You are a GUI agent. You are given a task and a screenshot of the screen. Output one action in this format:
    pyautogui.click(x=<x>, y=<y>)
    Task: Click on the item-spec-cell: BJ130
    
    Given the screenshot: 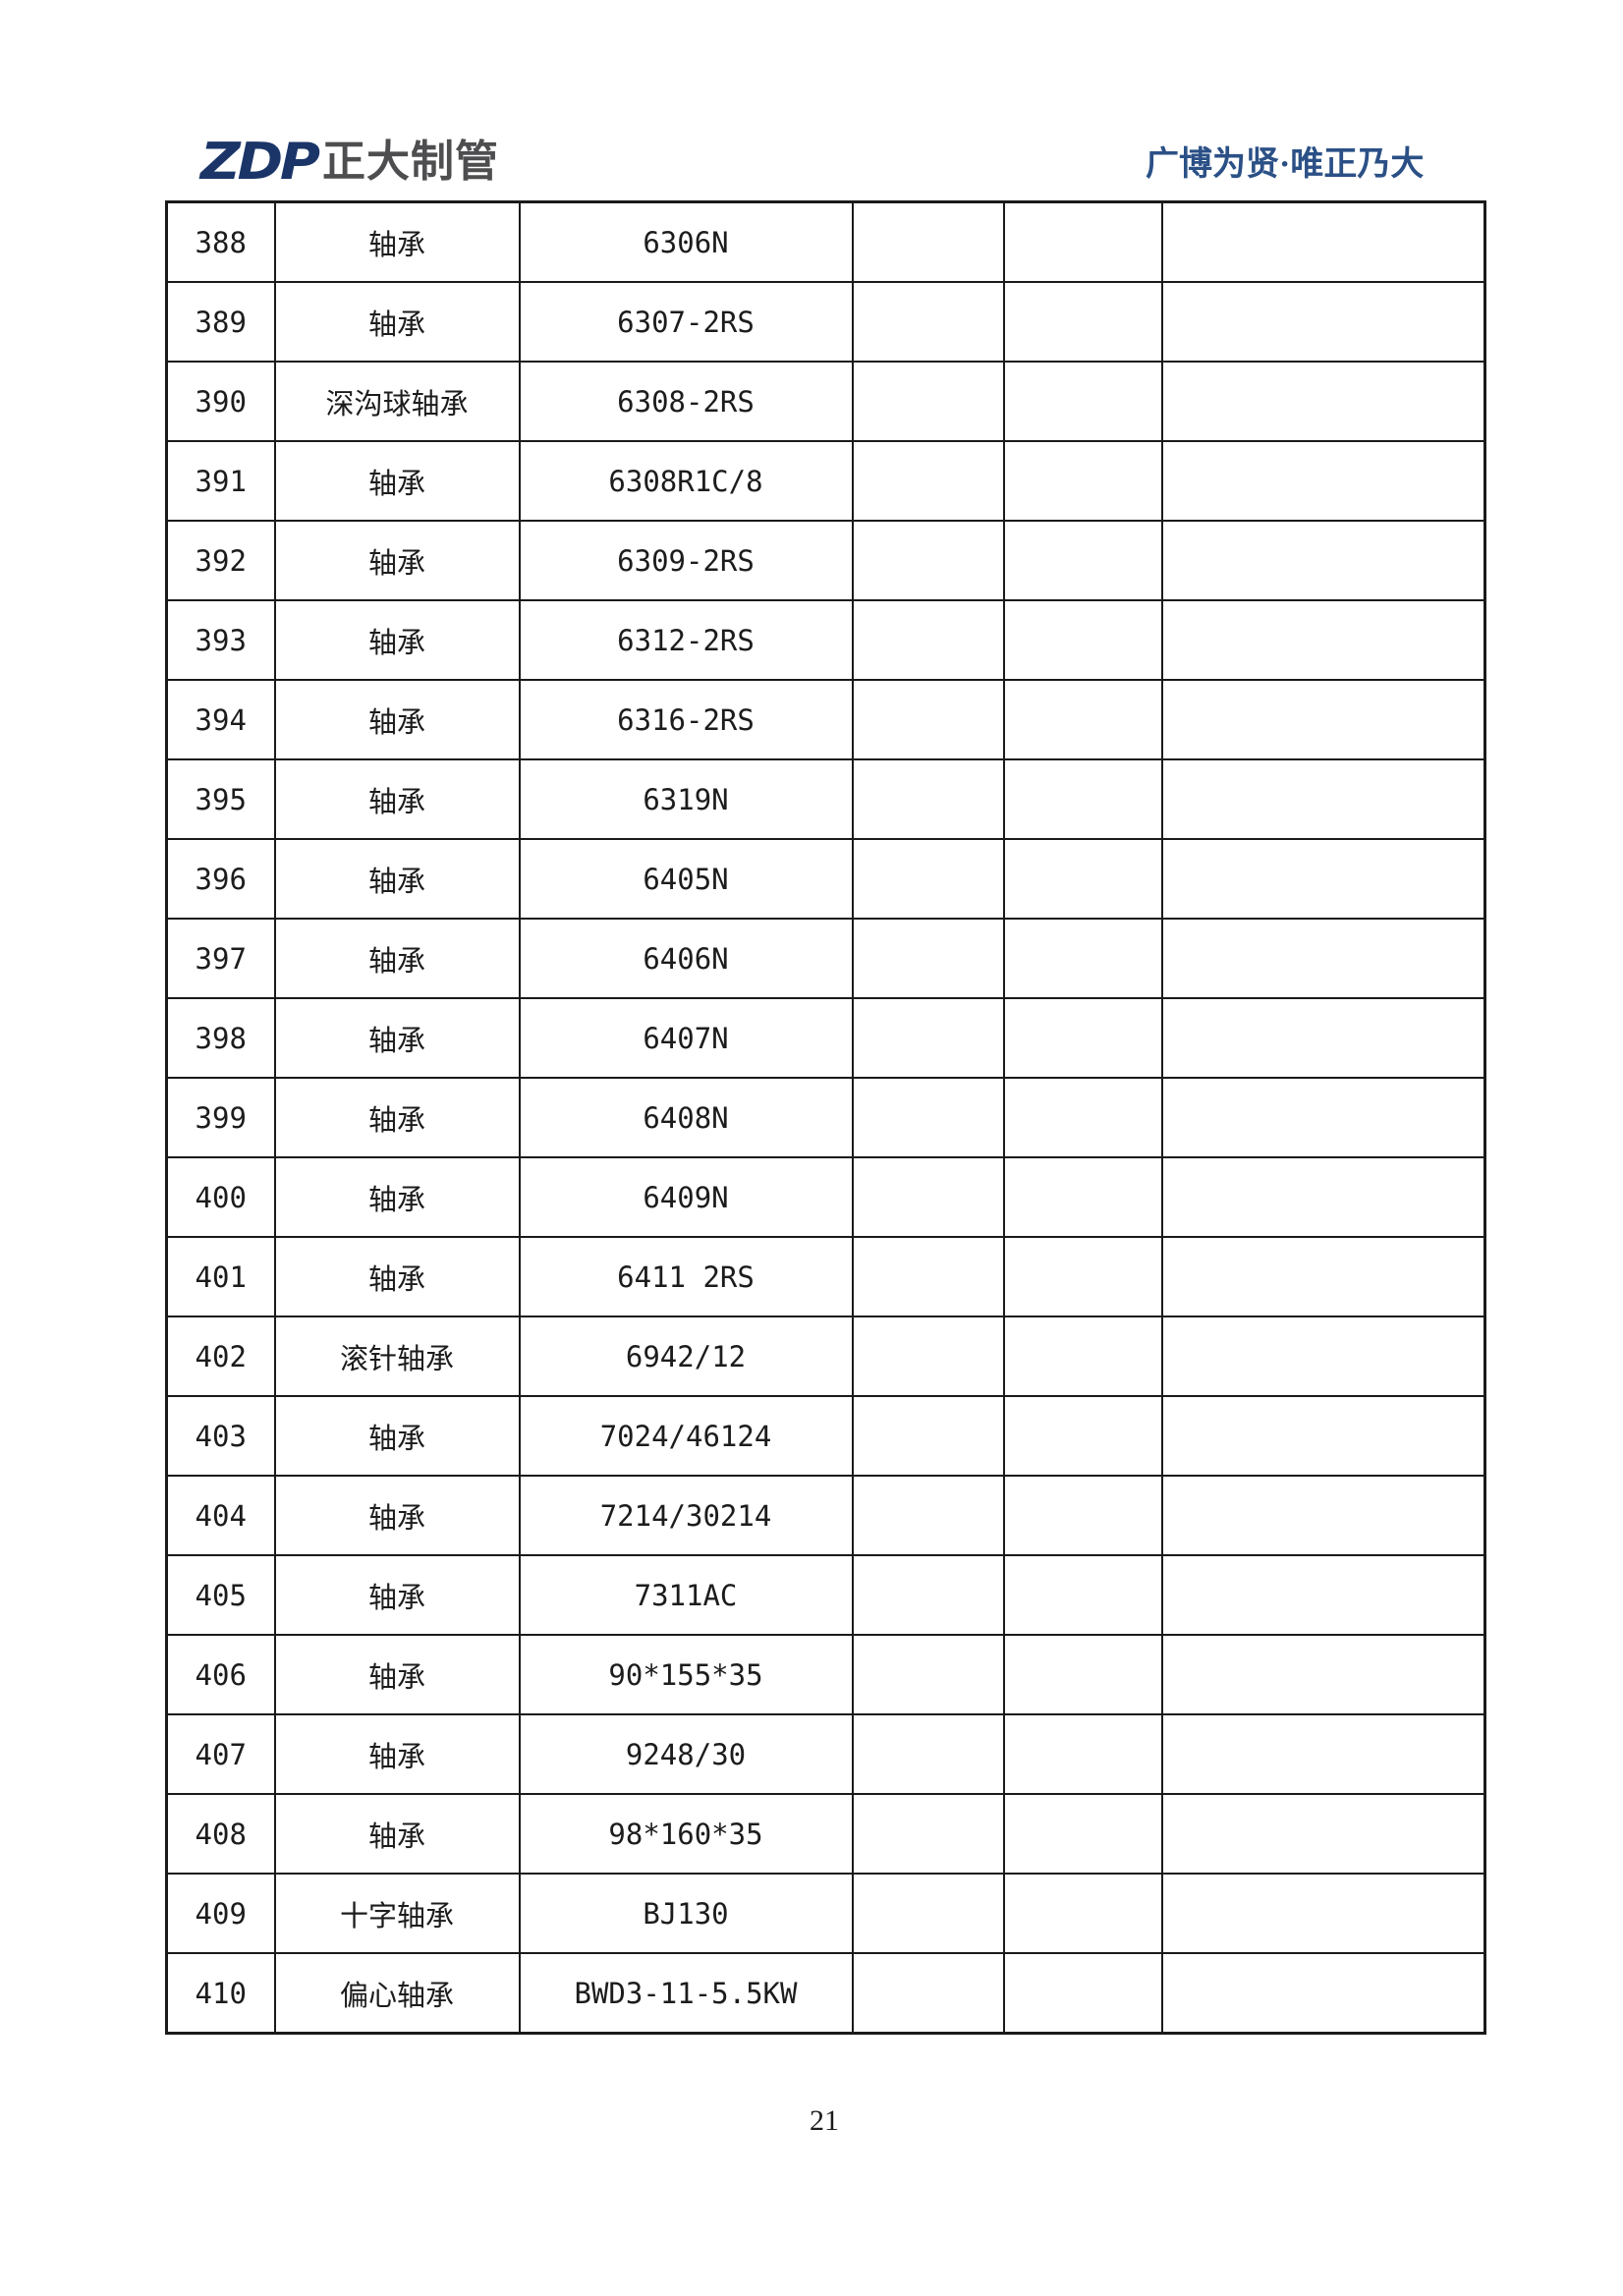 What is the action you would take?
    pyautogui.click(x=686, y=1913)
    